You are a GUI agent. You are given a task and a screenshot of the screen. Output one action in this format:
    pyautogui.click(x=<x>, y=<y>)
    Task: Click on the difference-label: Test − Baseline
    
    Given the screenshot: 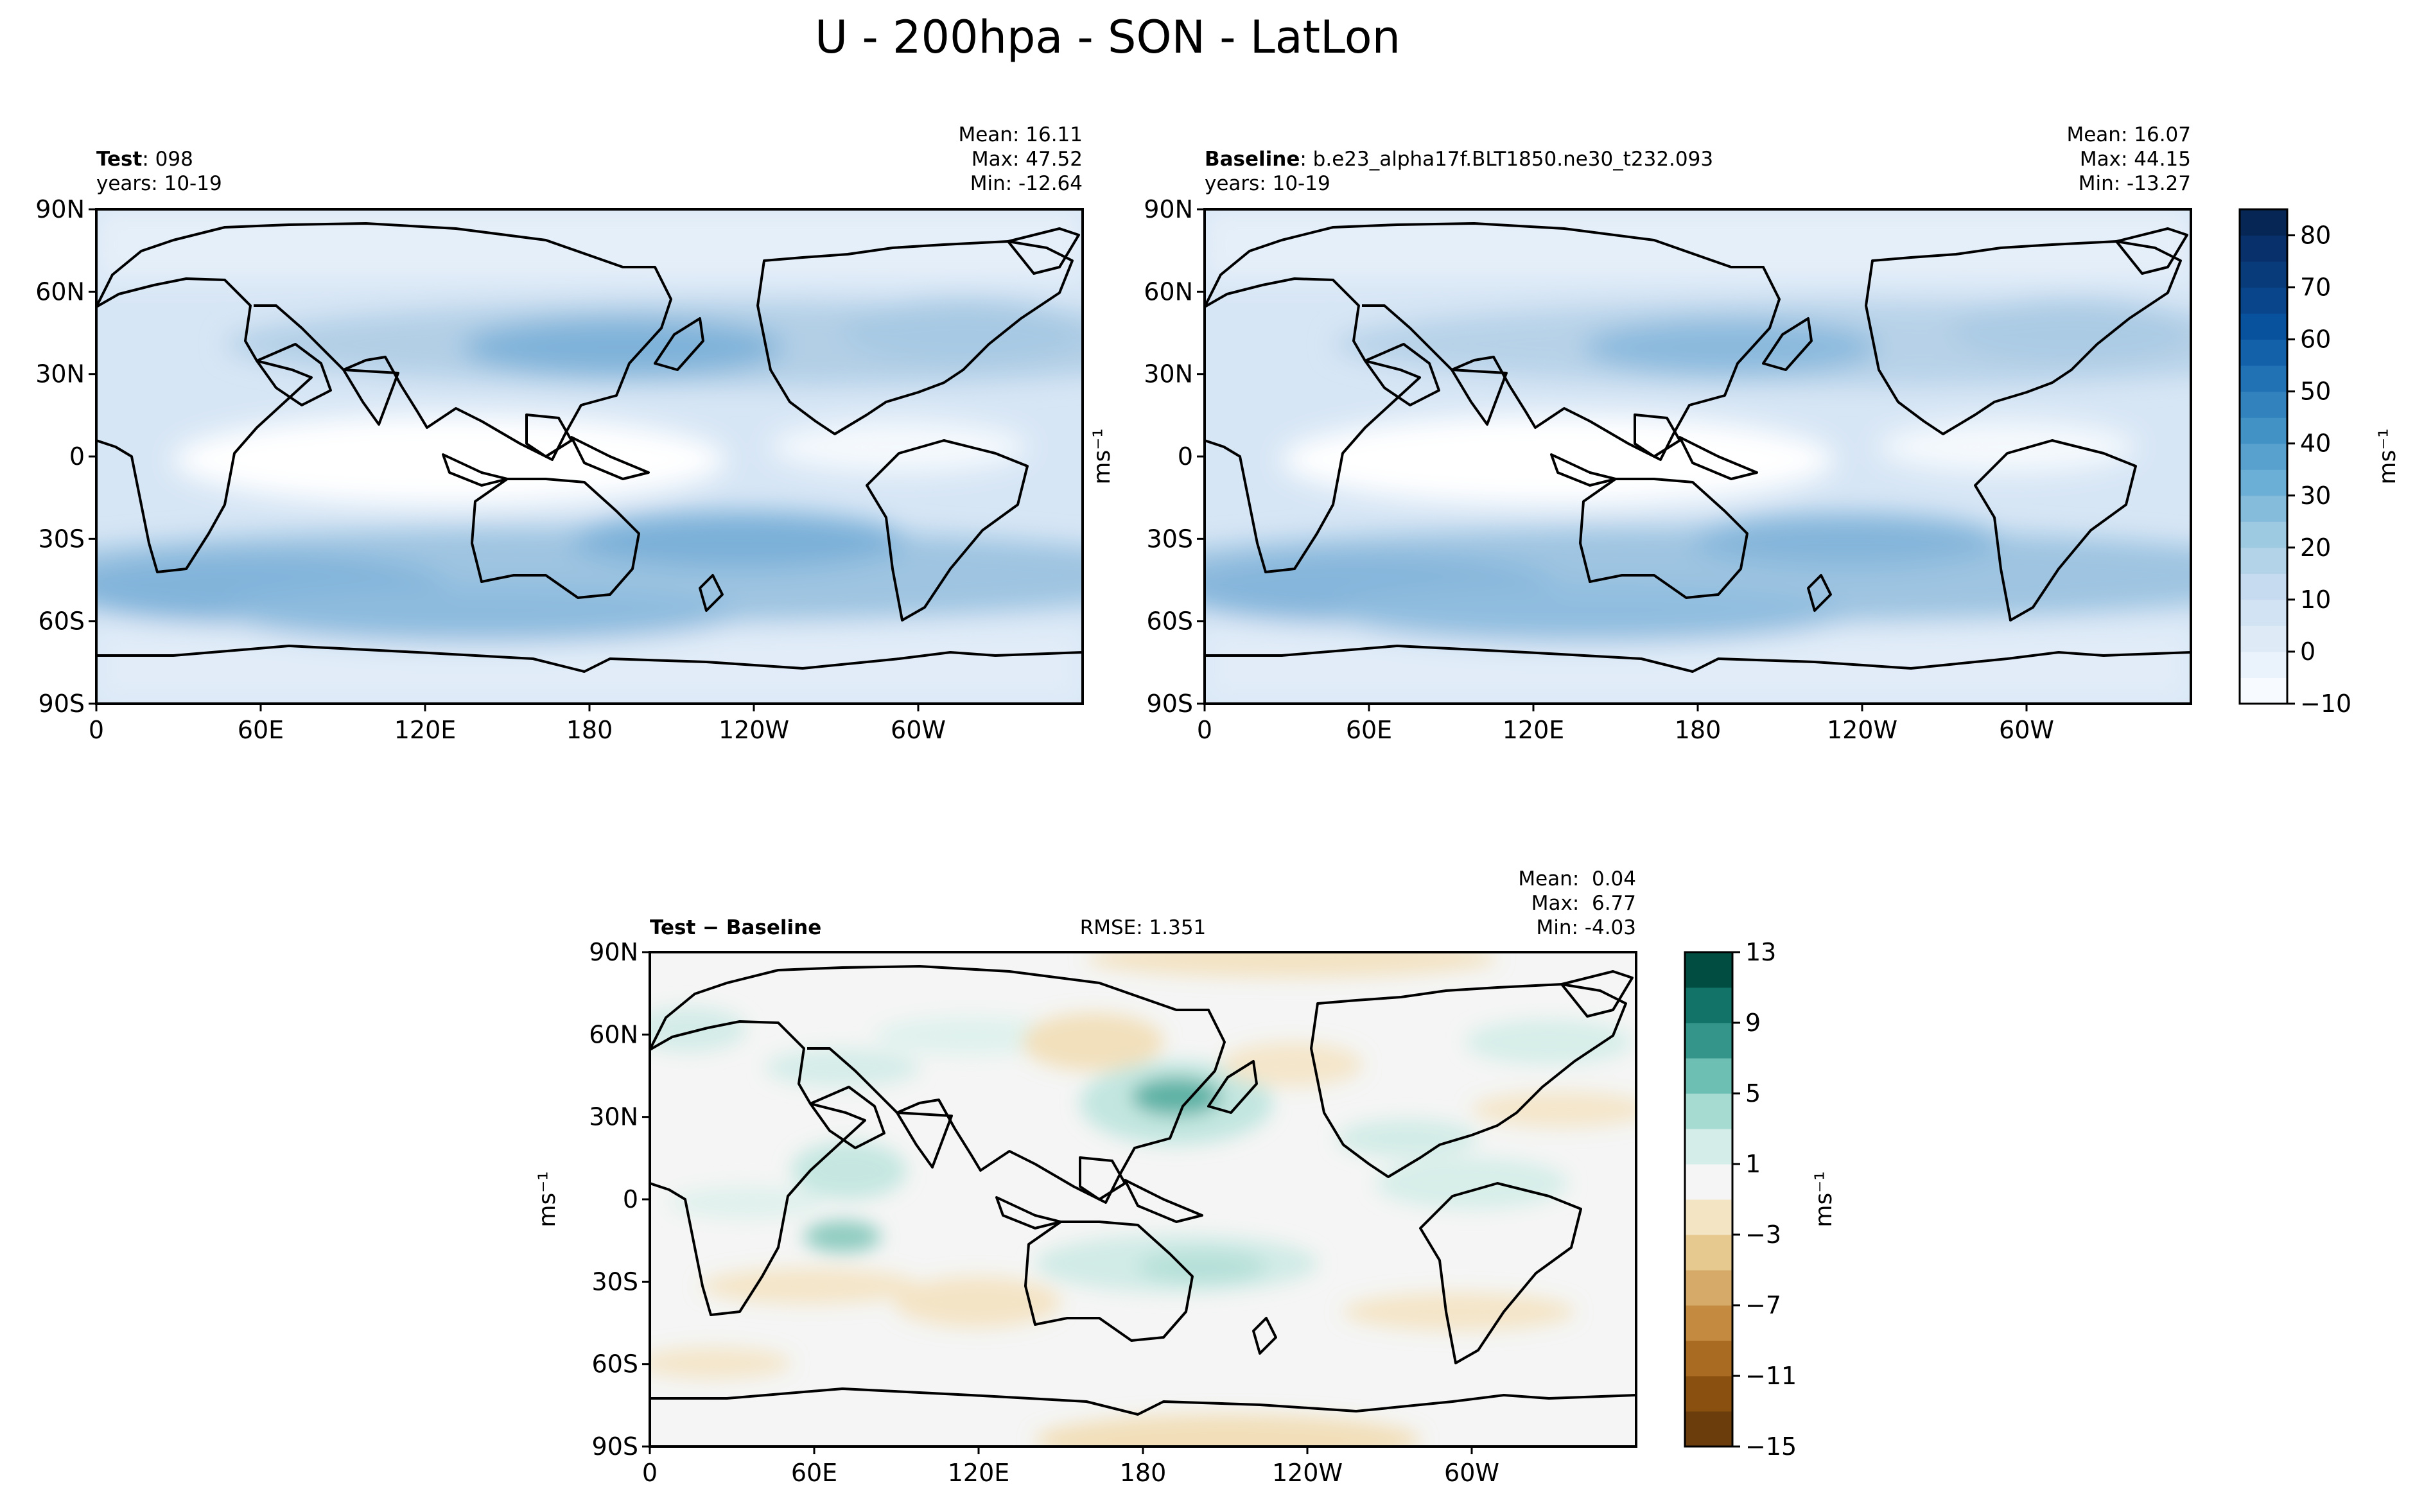 What is the action you would take?
    pyautogui.click(x=735, y=927)
    